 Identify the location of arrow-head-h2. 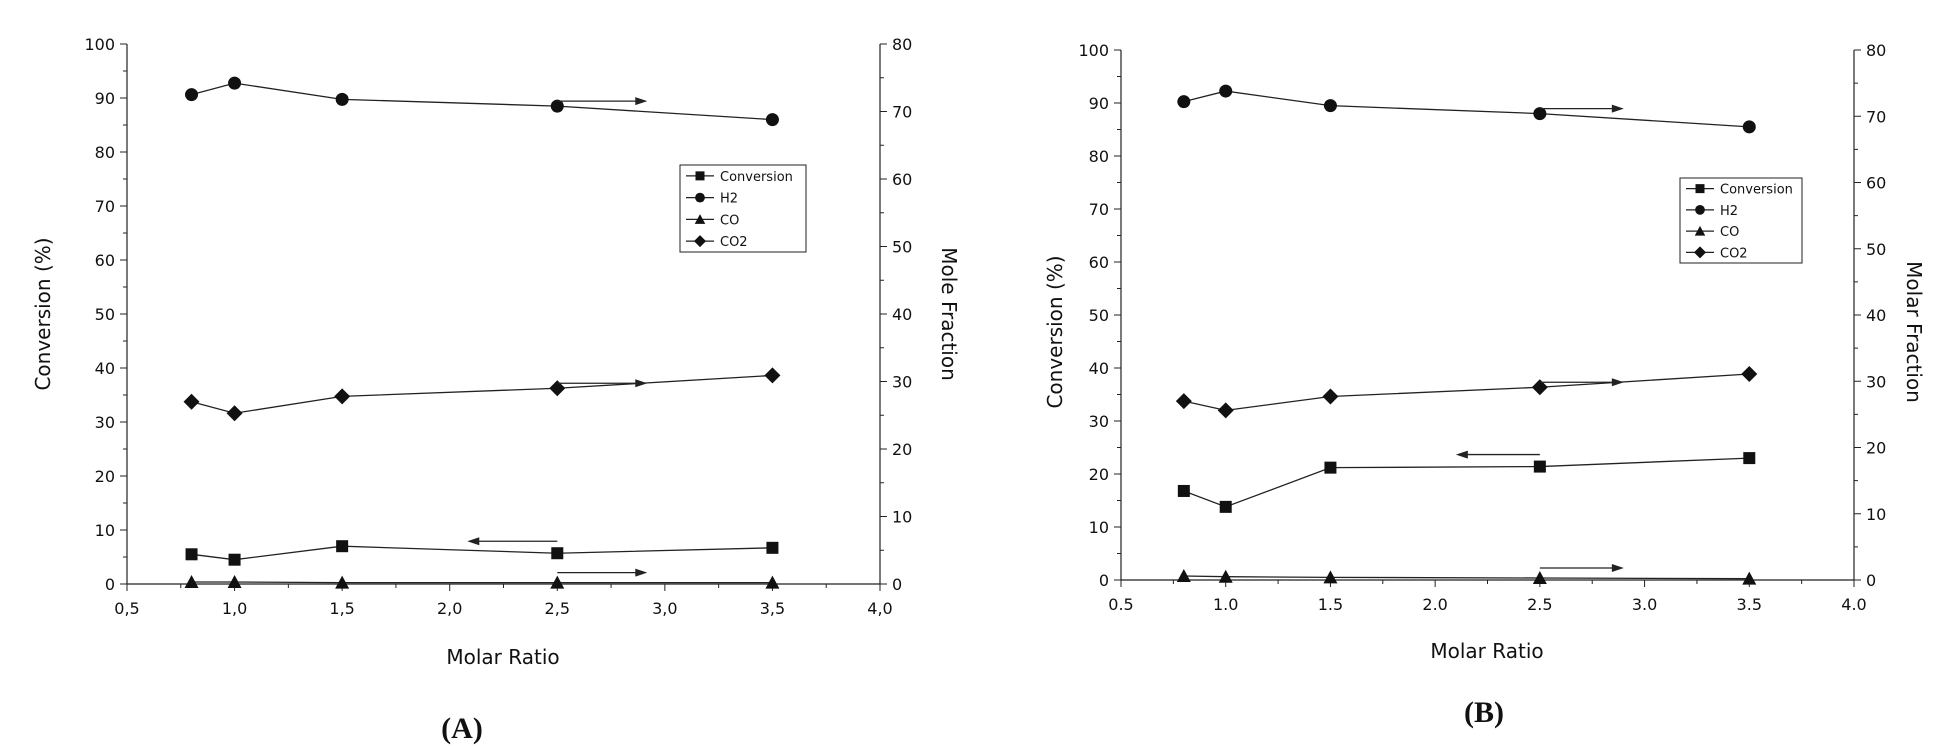
(641, 101).